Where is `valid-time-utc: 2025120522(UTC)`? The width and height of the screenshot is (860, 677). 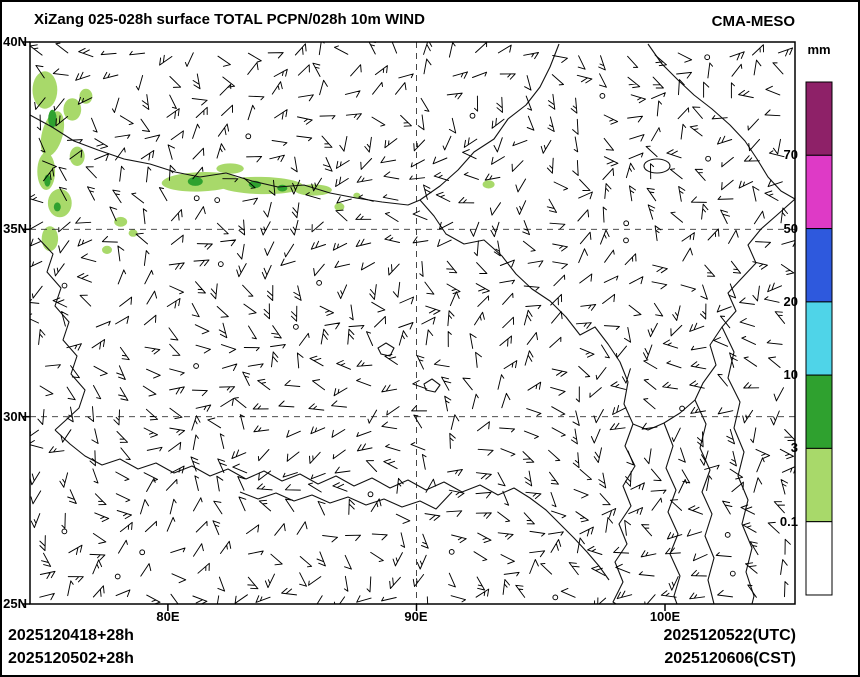
valid-time-utc: 2025120522(UTC) is located at coordinates (729, 635).